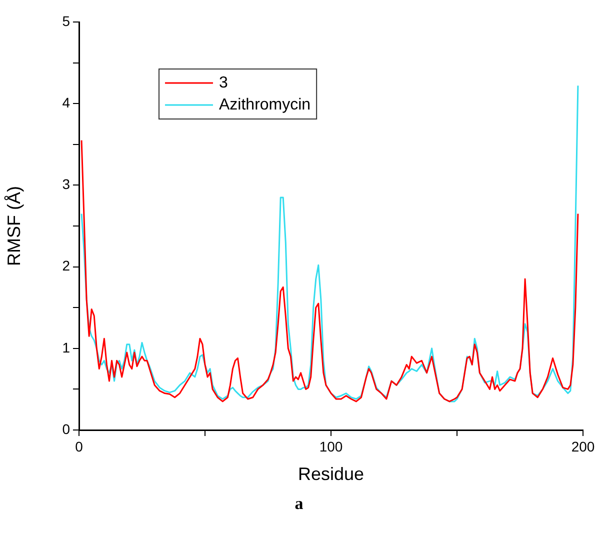 This screenshot has width=598, height=534. What do you see at coordinates (331, 446) in the screenshot?
I see `x-tick-label: 100` at bounding box center [331, 446].